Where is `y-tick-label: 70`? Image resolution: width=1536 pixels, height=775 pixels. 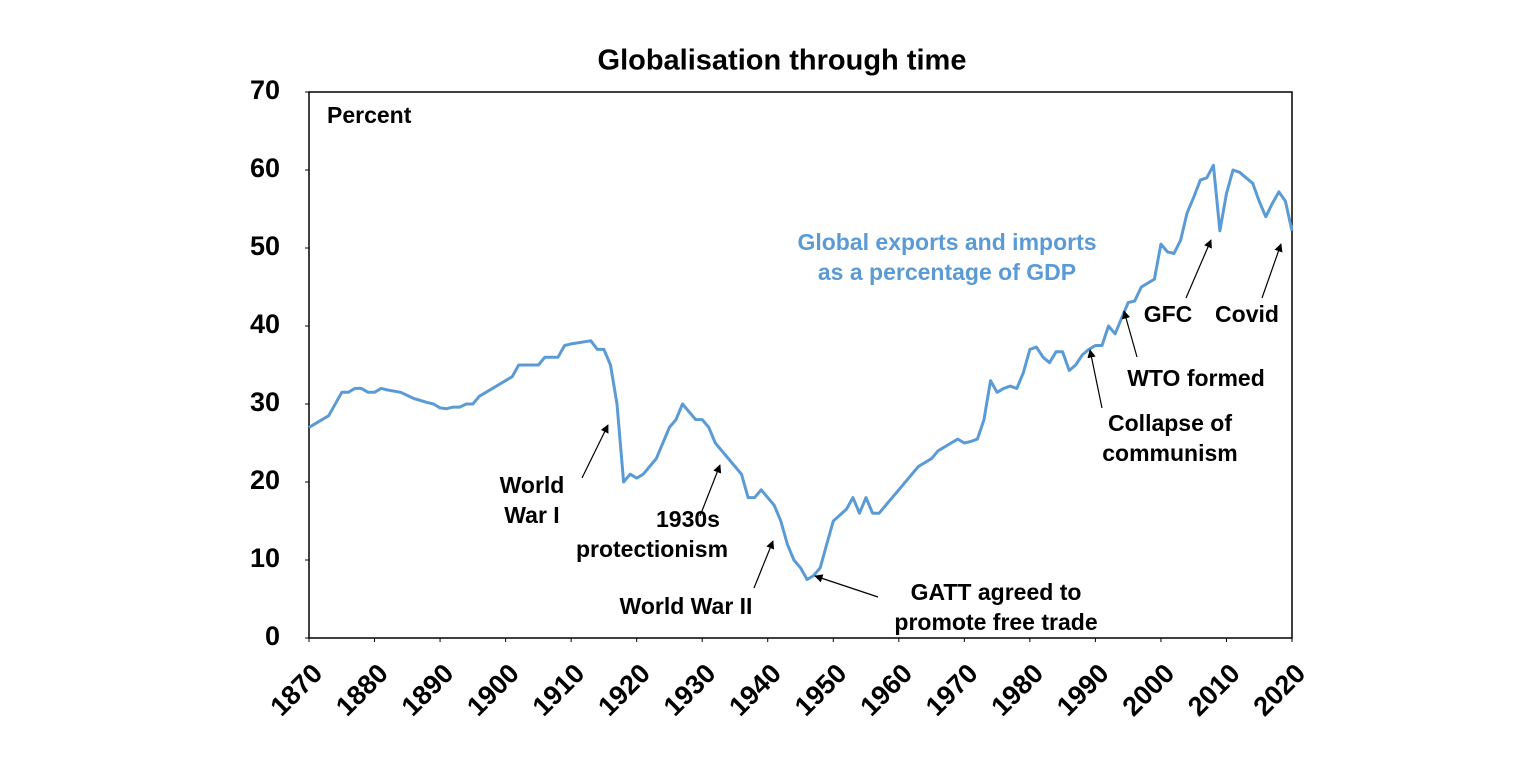
y-tick-label: 70 is located at coordinates (265, 90).